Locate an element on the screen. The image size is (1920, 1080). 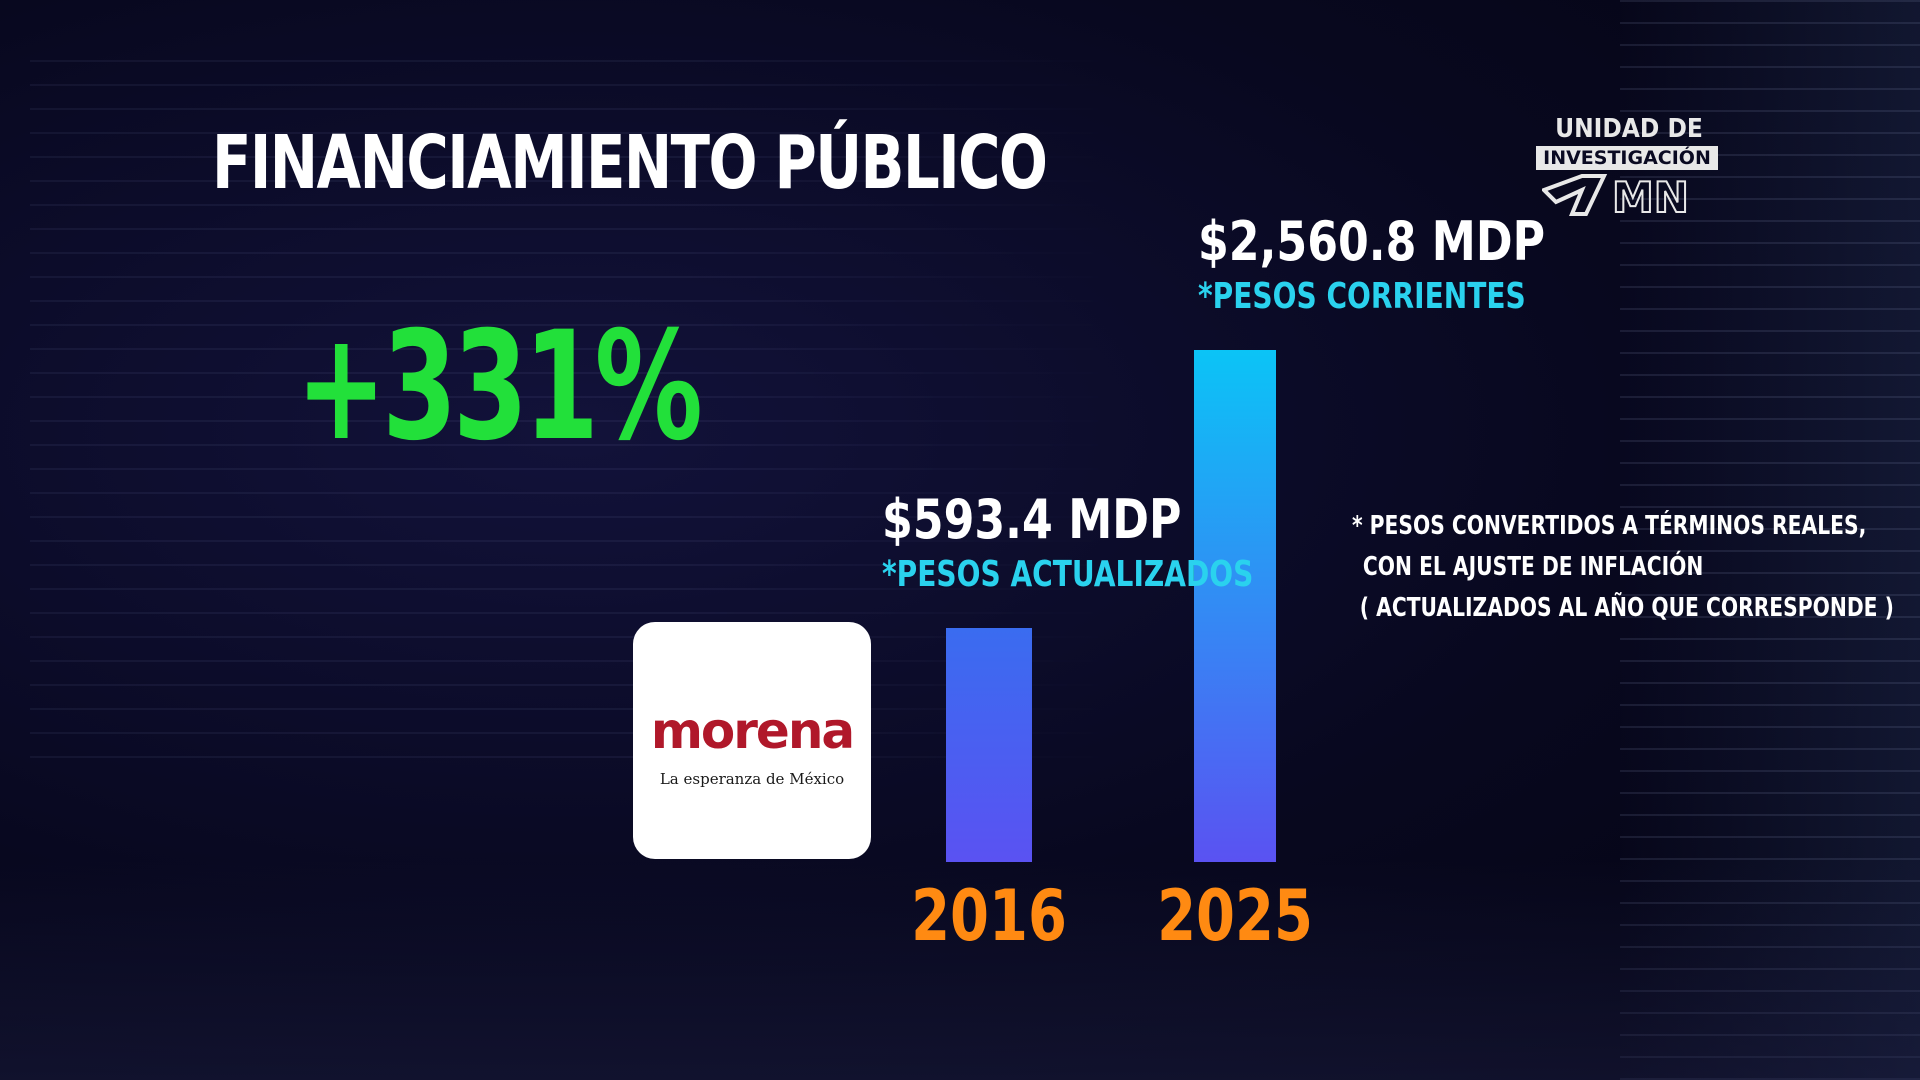
value-note-2016: *PESOS ACTUALIZADOS is located at coordinates (1067, 574).